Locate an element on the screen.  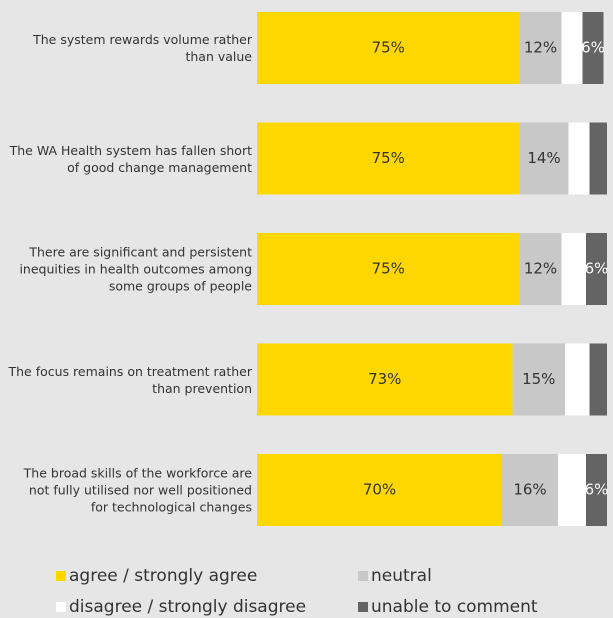
legend-label: neutral is located at coordinates (401, 576).